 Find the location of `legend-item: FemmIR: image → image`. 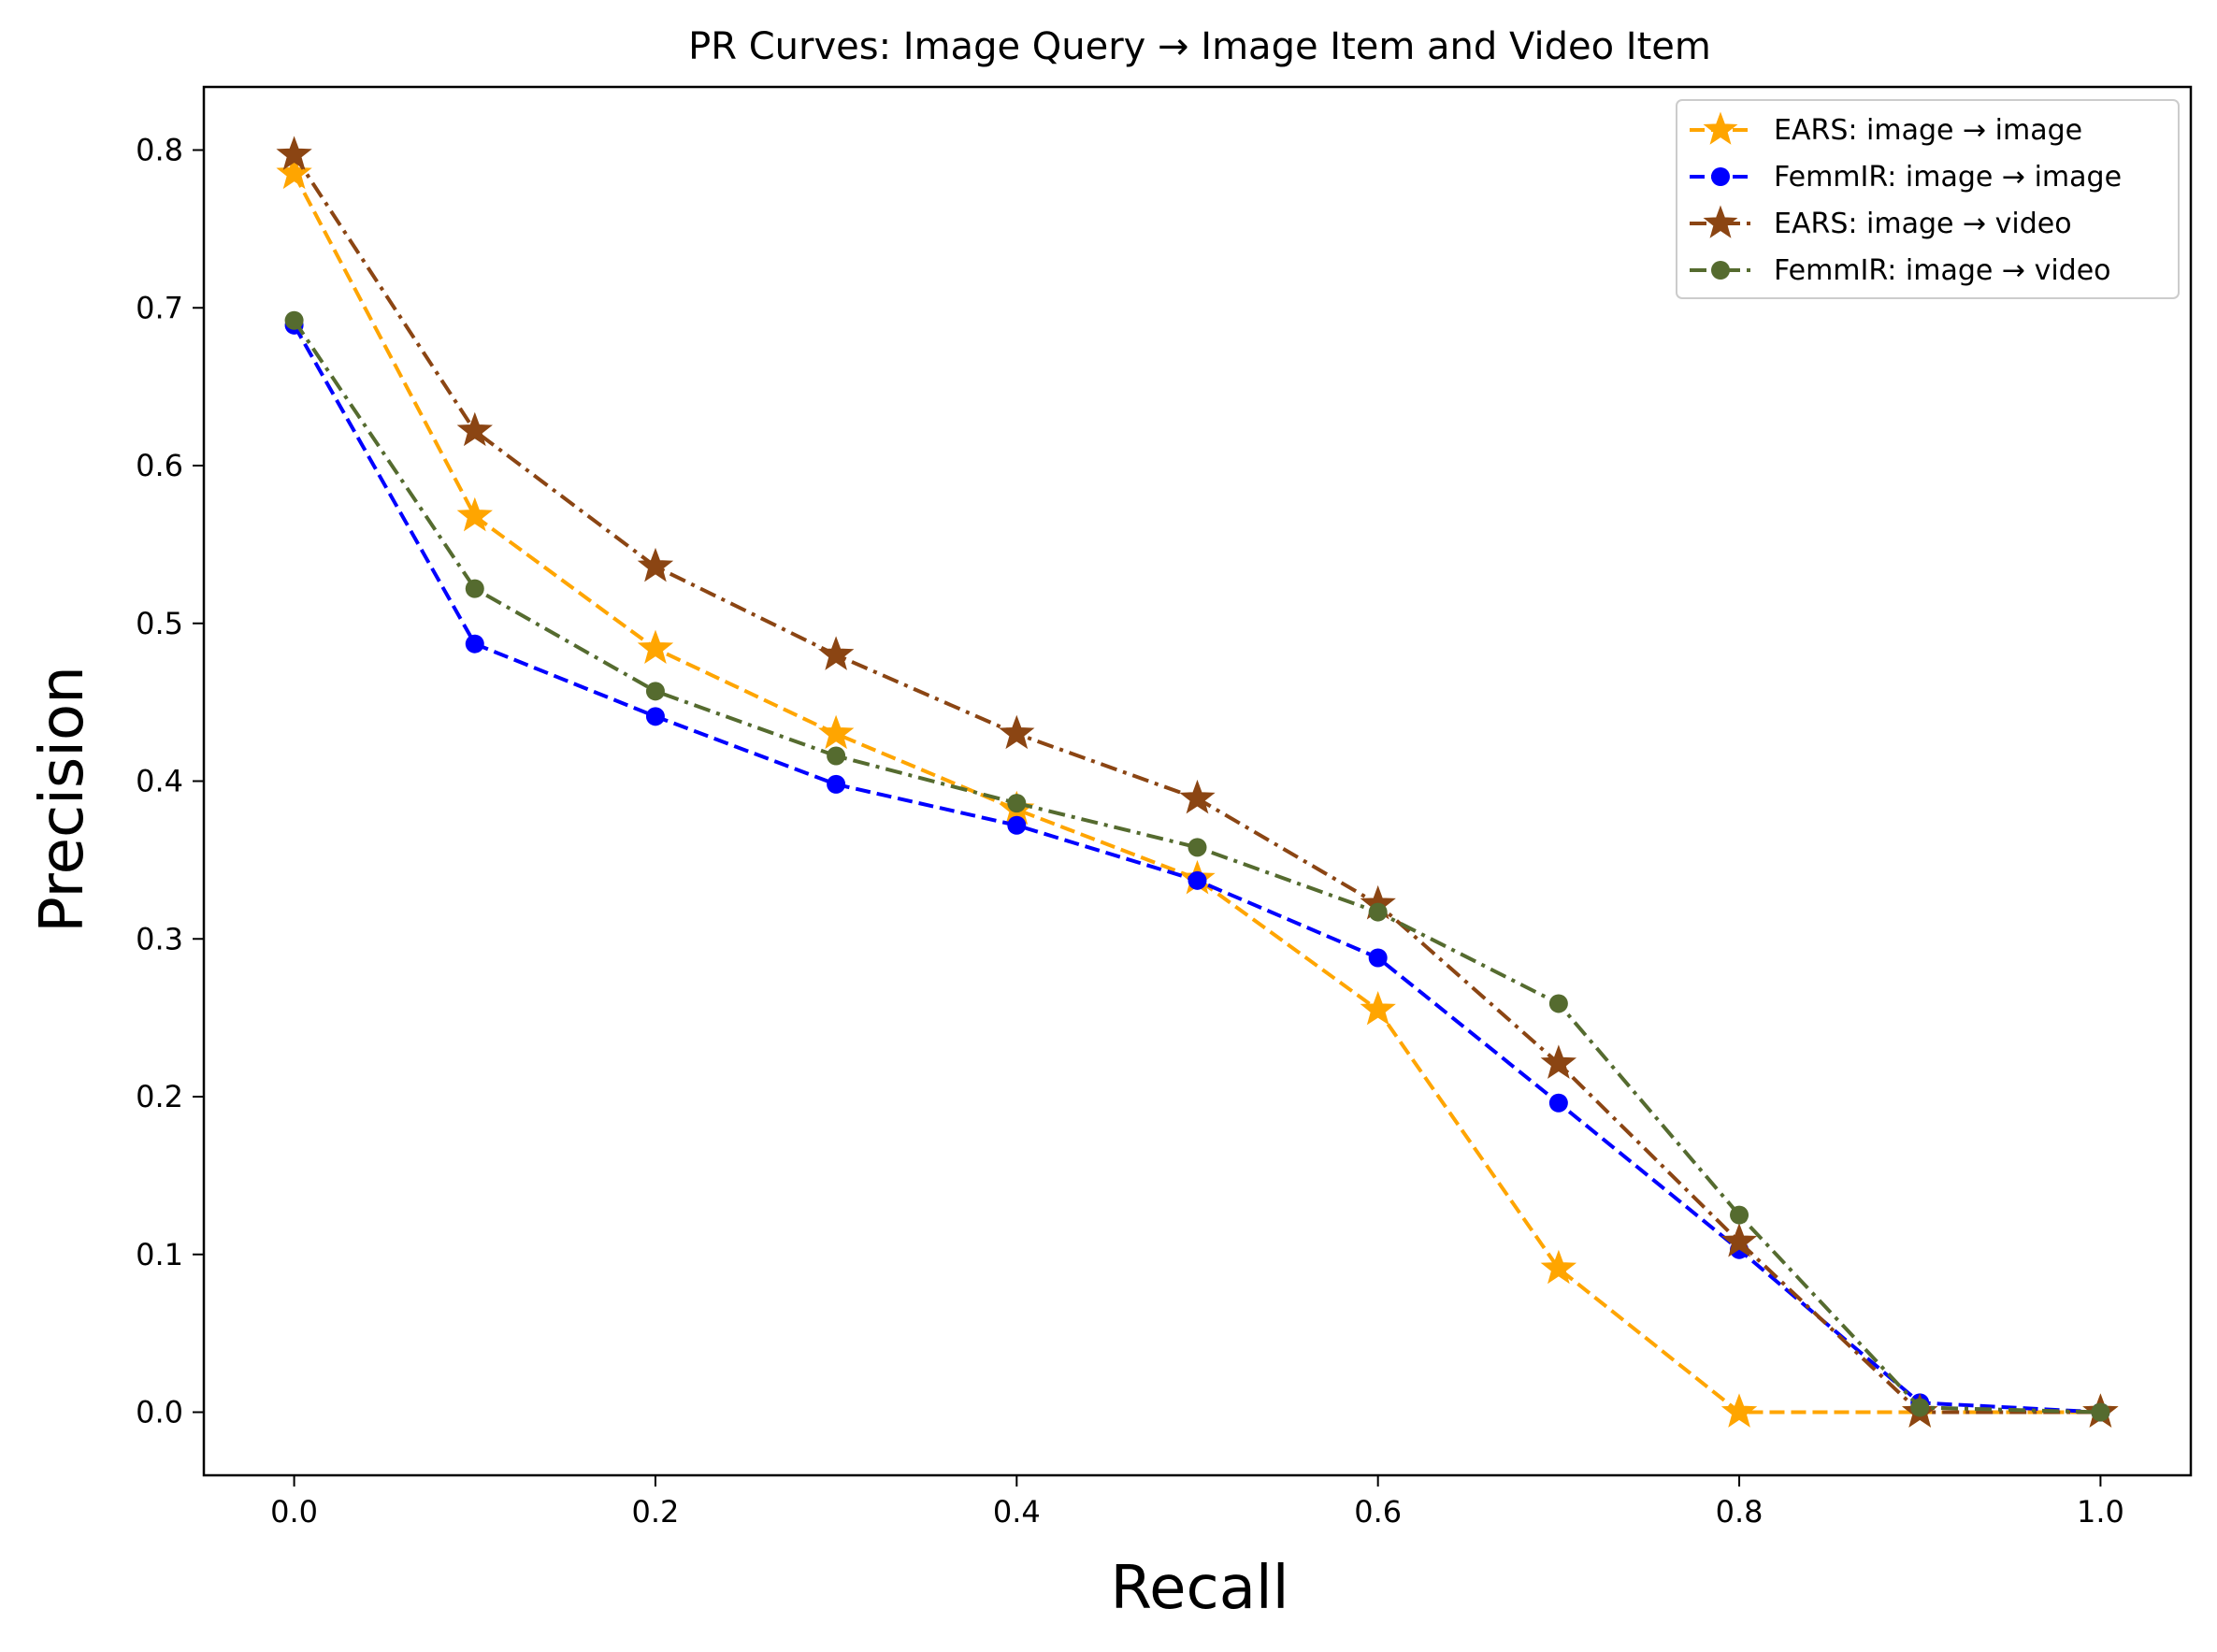

legend-item: FemmIR: image → image is located at coordinates (1906, 177).